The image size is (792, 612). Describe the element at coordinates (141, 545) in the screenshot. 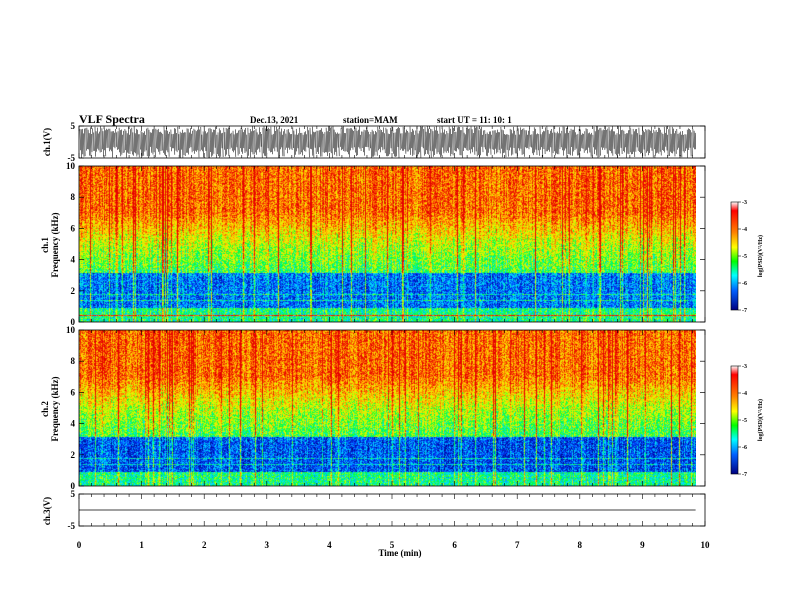

I see `x-tick-label: 1` at that location.